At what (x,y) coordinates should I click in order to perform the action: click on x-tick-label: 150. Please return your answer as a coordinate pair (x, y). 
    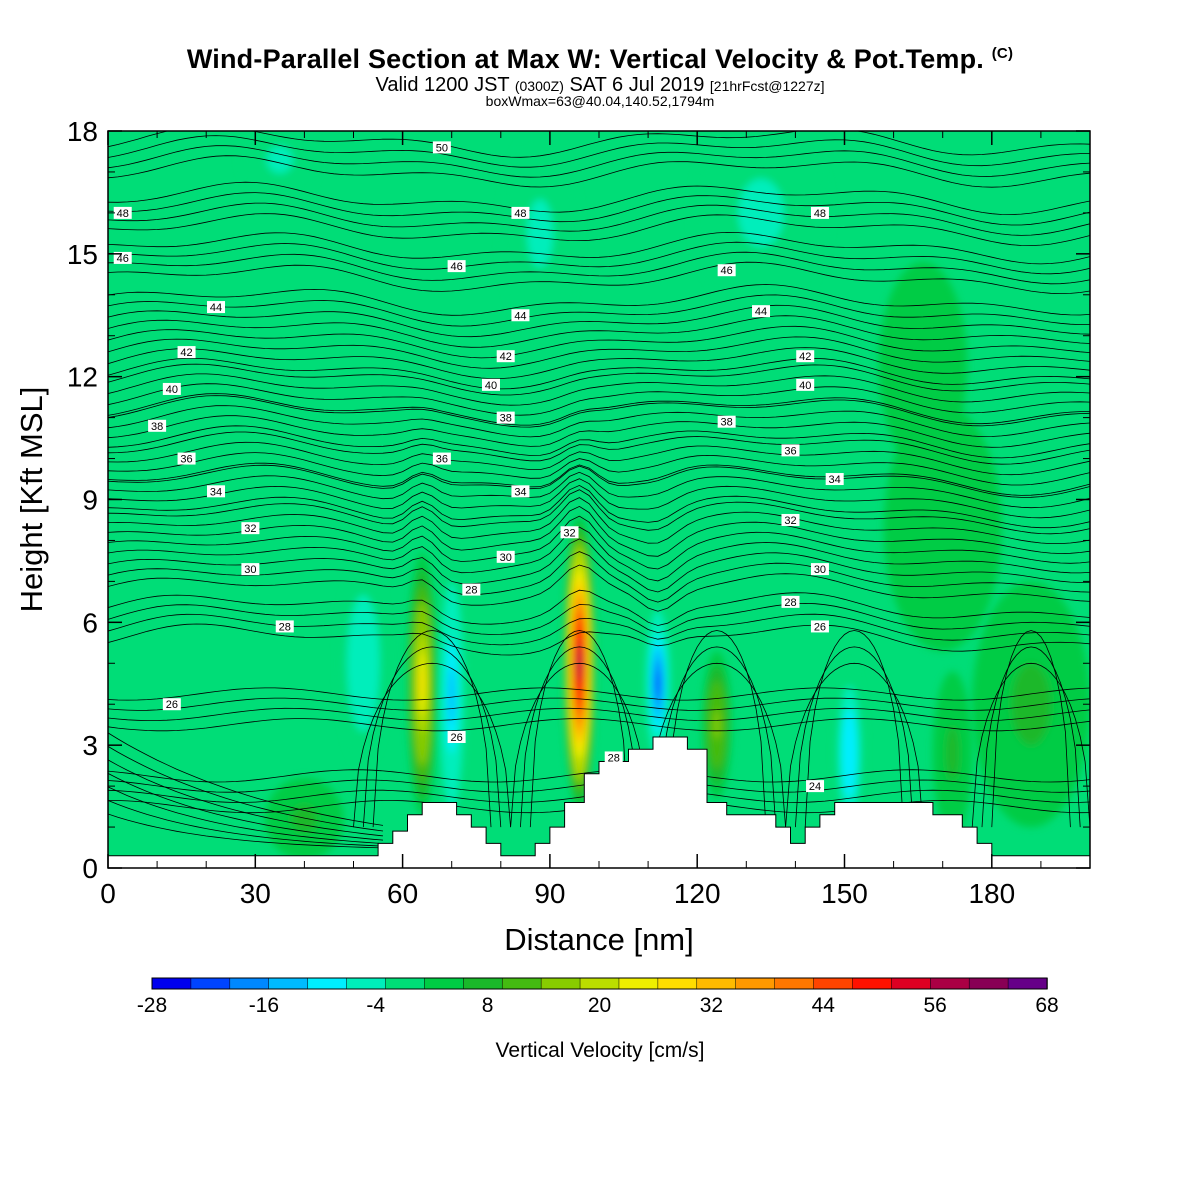
    Looking at the image, I should click on (844, 893).